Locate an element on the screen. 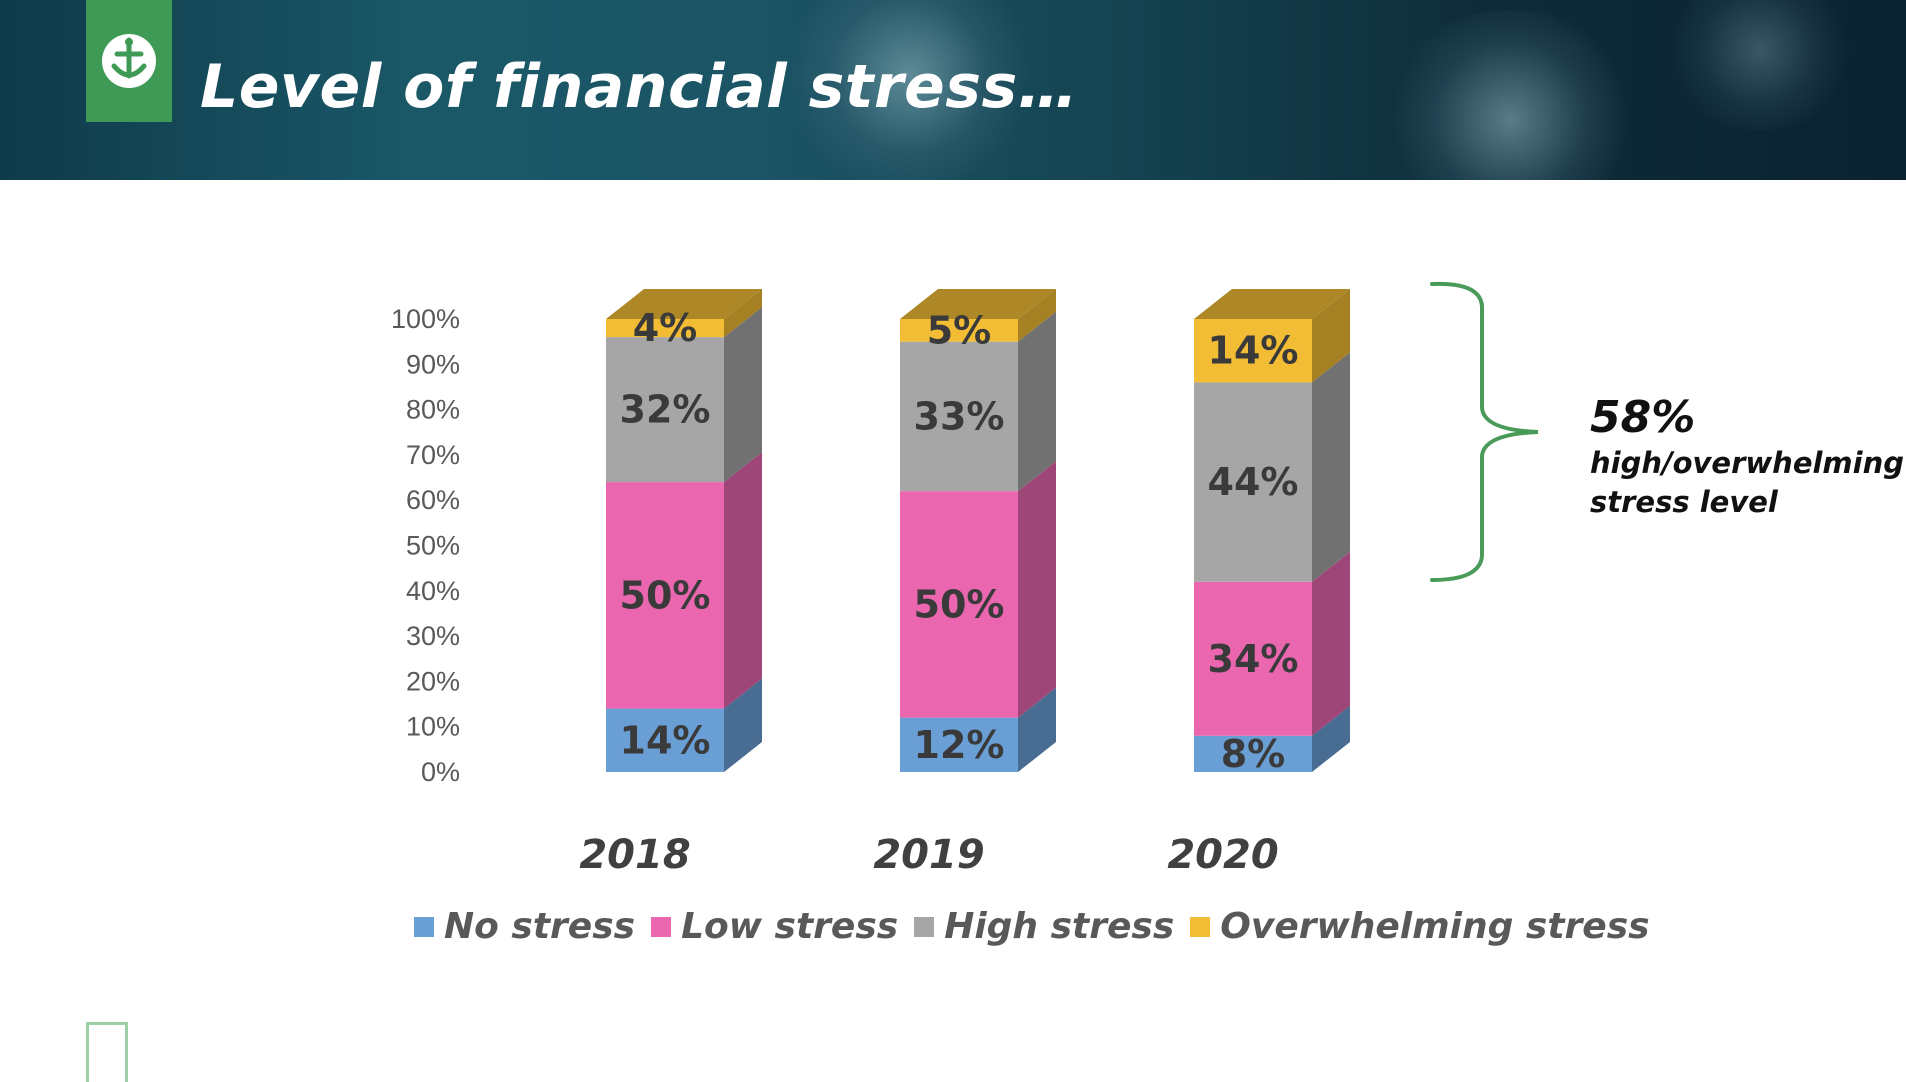  corner-decoration is located at coordinates (107, 1052).